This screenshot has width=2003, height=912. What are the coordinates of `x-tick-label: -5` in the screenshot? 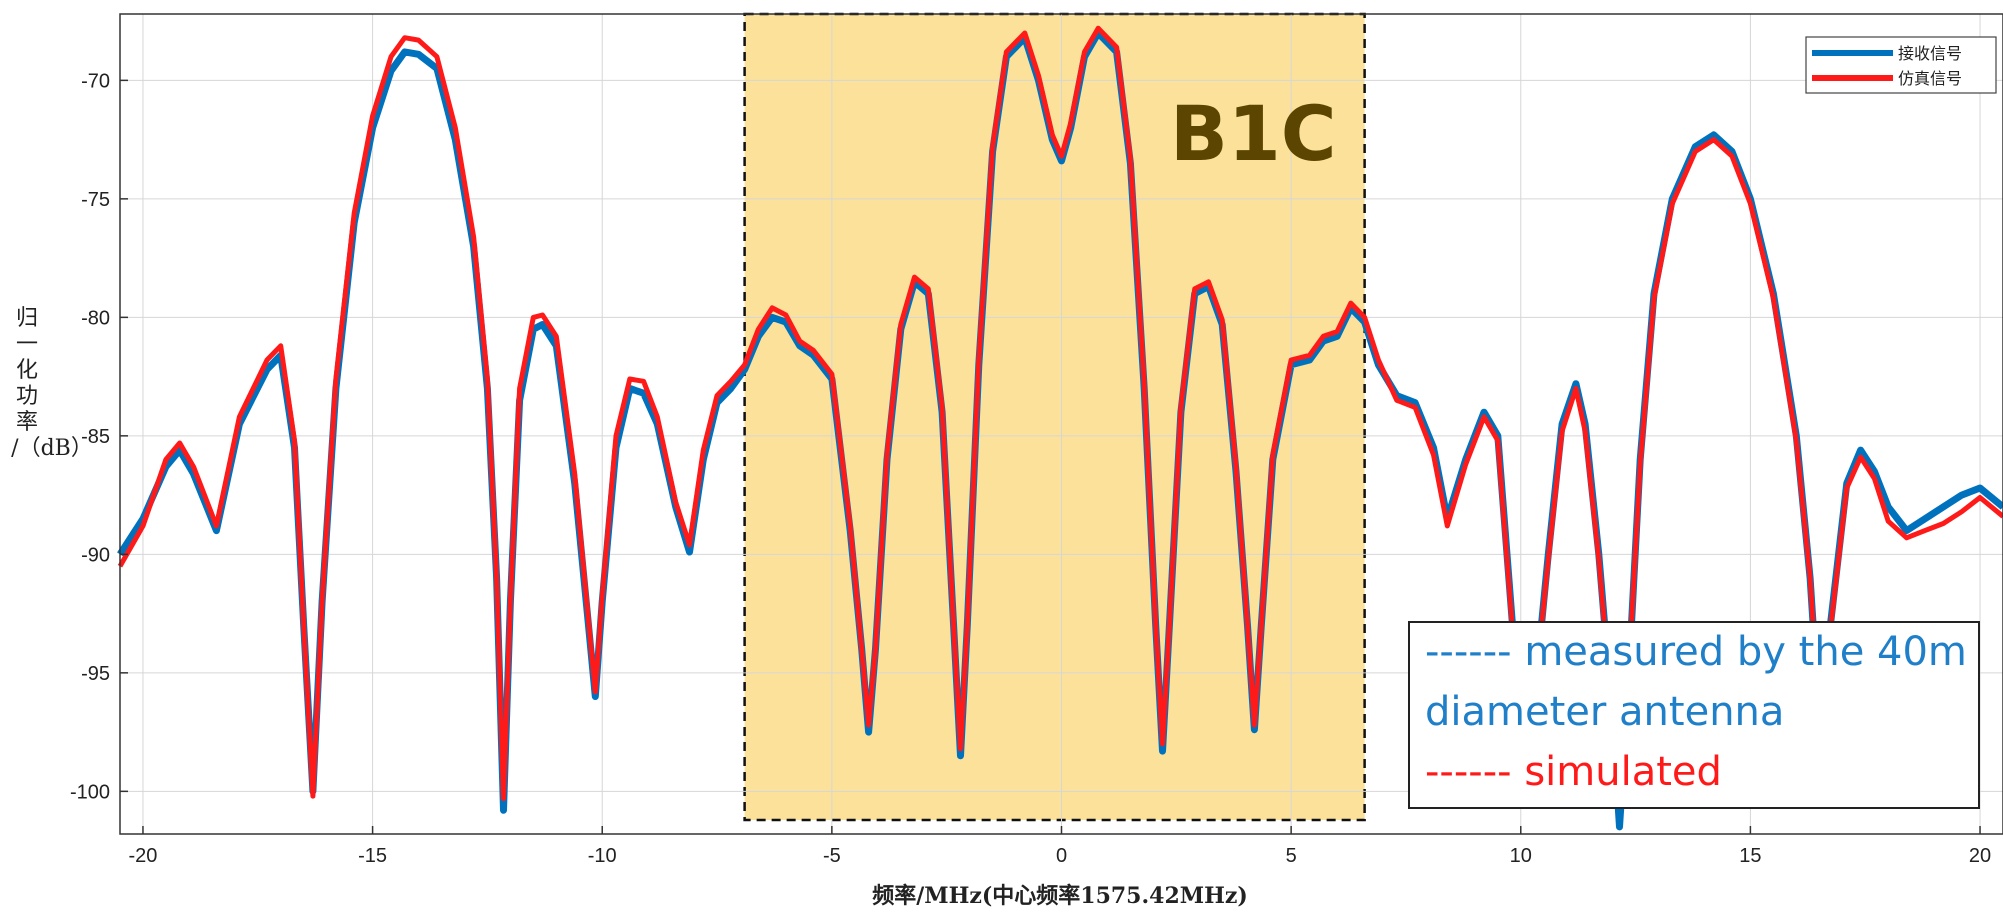 It's located at (832, 856).